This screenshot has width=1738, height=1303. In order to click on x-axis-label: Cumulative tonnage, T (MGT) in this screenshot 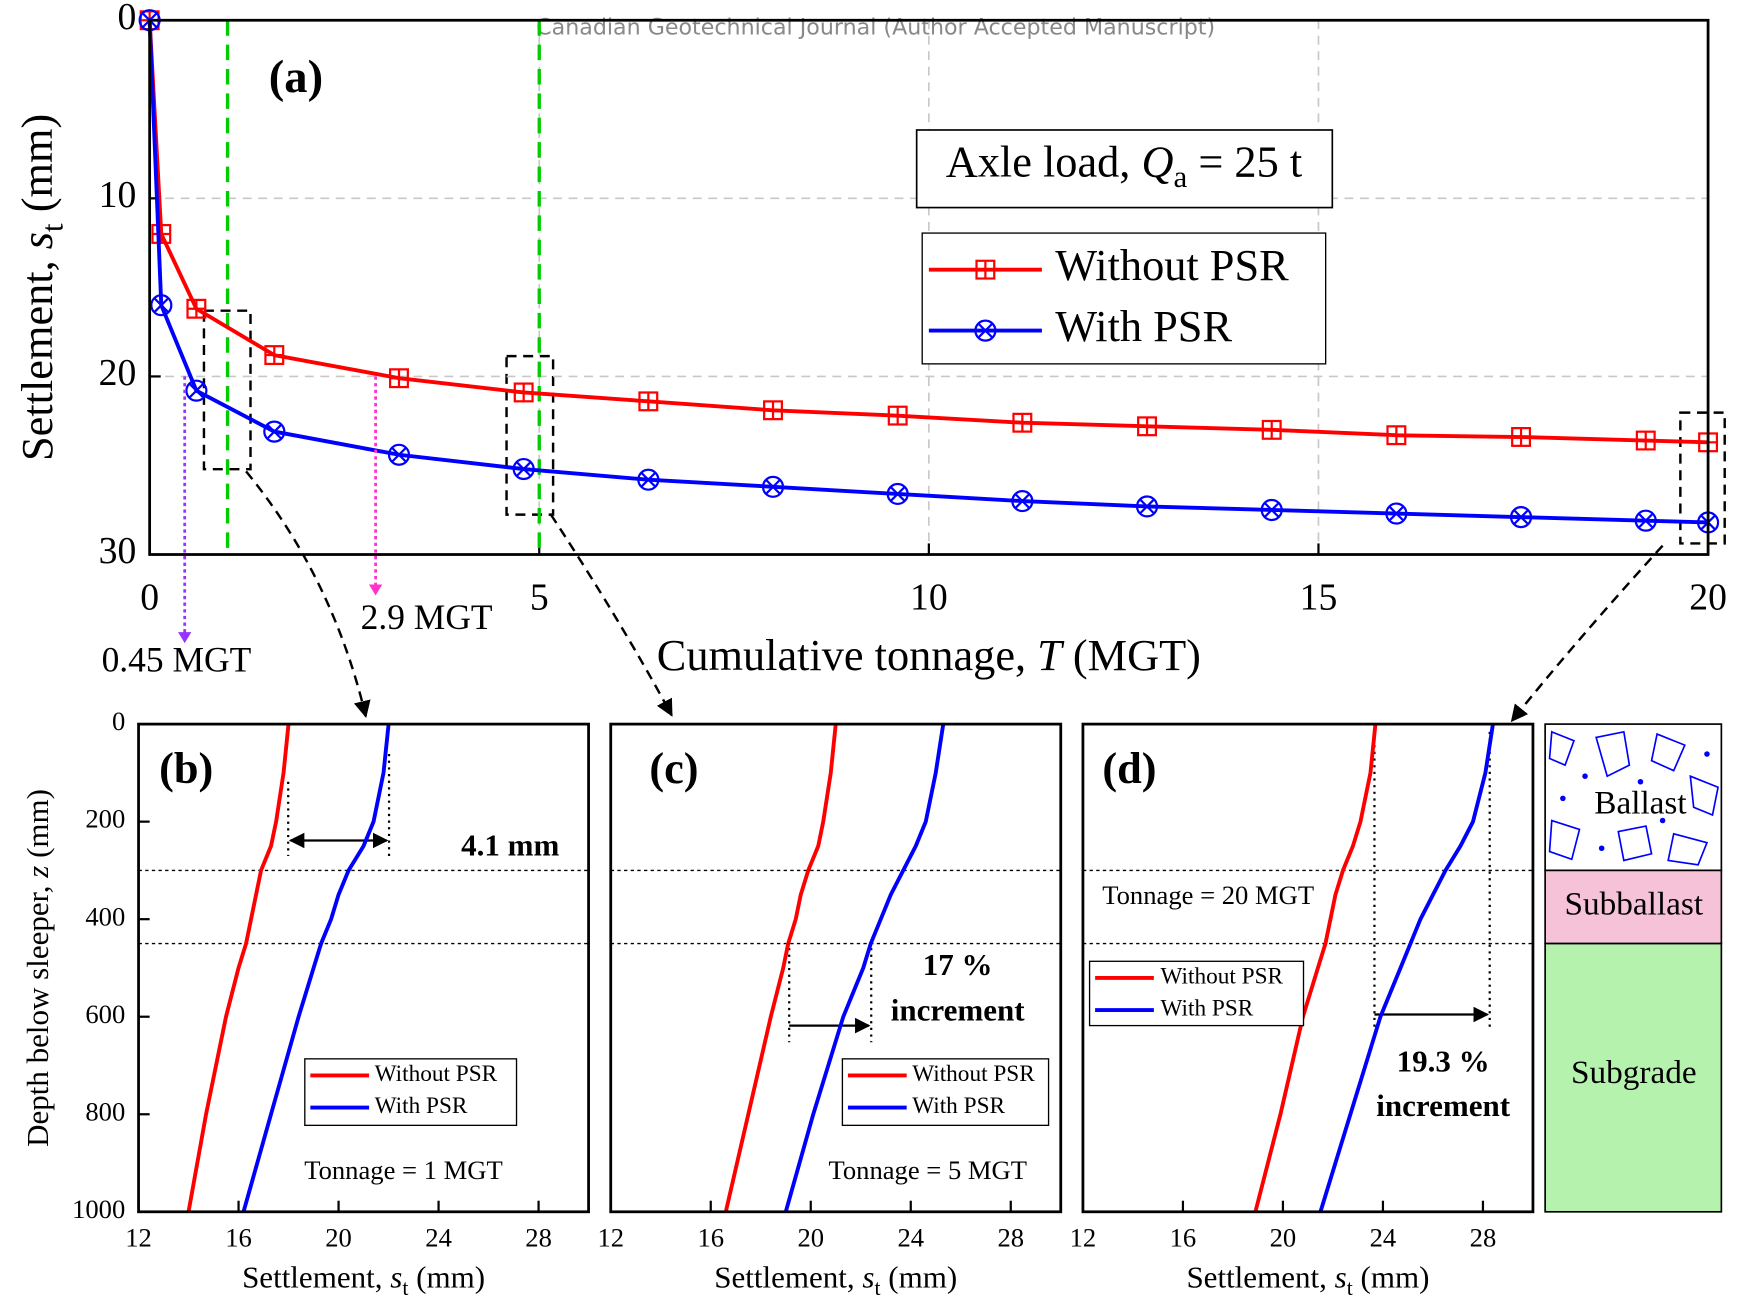, I will do `click(929, 655)`.